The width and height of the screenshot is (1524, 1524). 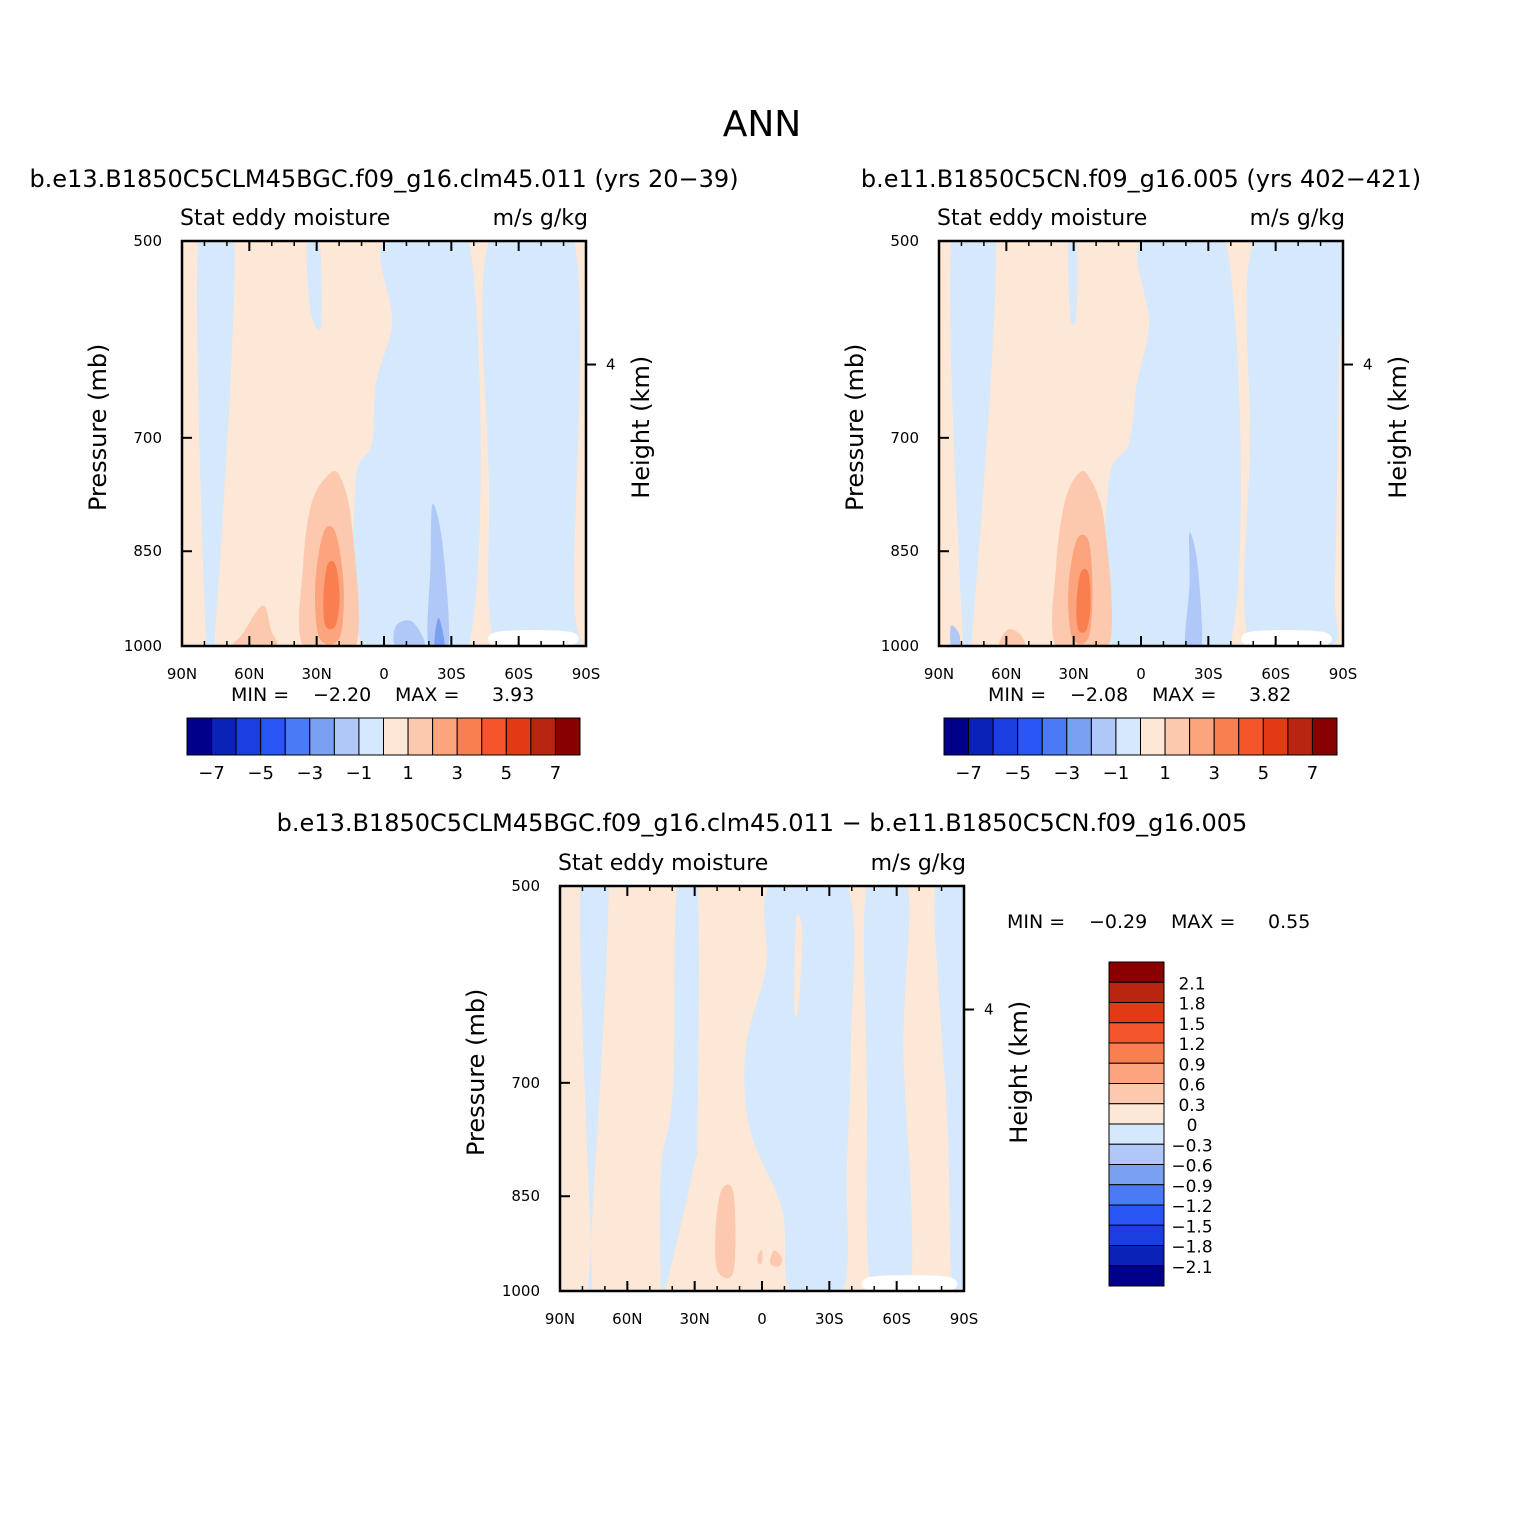 What do you see at coordinates (1368, 365) in the screenshot?
I see `y-right-tick-label: 4` at bounding box center [1368, 365].